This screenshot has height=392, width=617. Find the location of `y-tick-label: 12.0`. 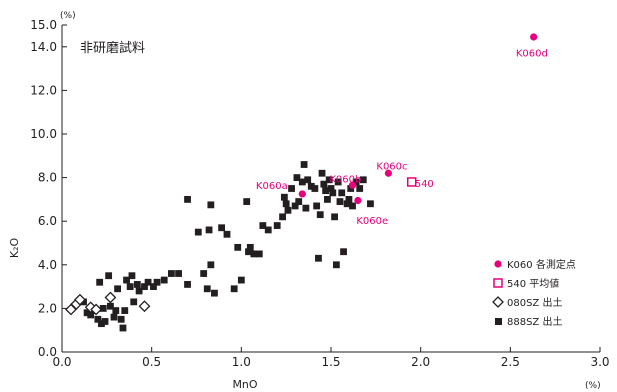

y-tick-label: 12.0 is located at coordinates (43, 90).